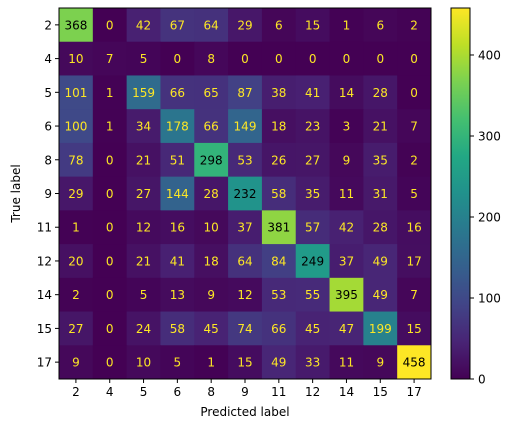 Image resolution: width=516 pixels, height=432 pixels. Describe the element at coordinates (48, 160) in the screenshot. I see `y-tick-label: 8` at that location.